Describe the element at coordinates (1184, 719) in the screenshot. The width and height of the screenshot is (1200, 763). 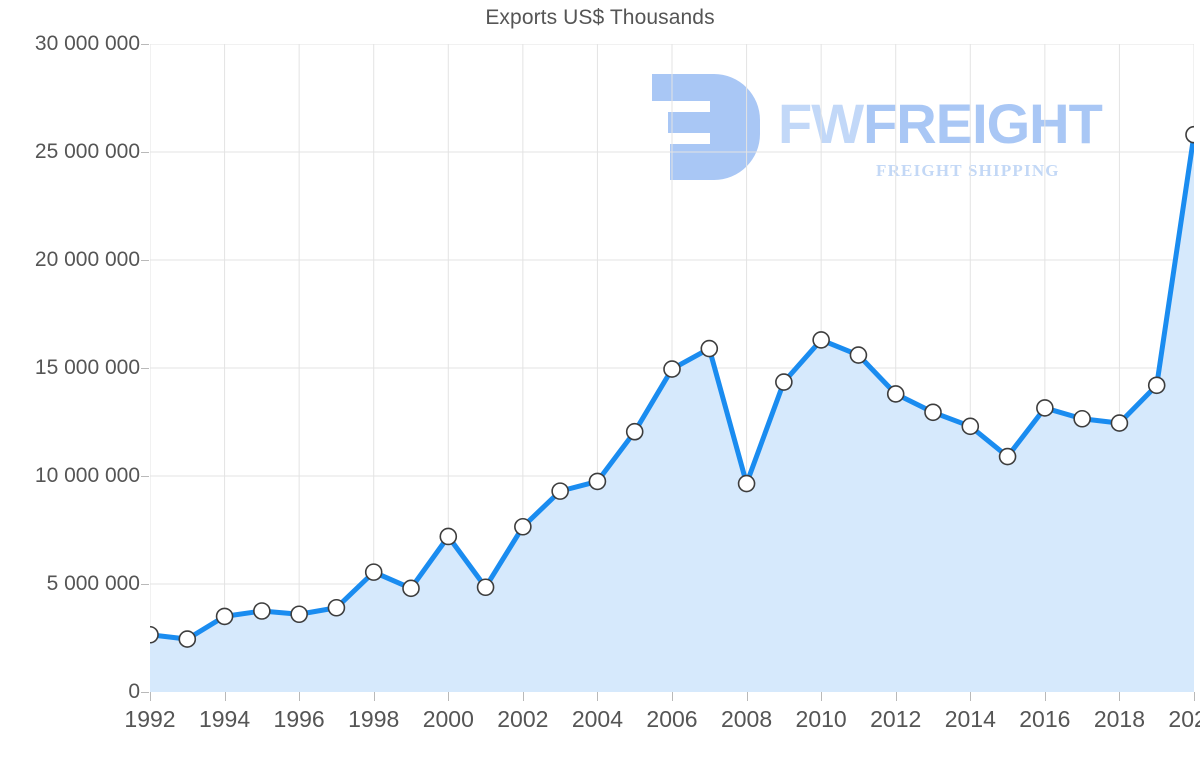
I see `x-axis-tick-label: 2020` at that location.